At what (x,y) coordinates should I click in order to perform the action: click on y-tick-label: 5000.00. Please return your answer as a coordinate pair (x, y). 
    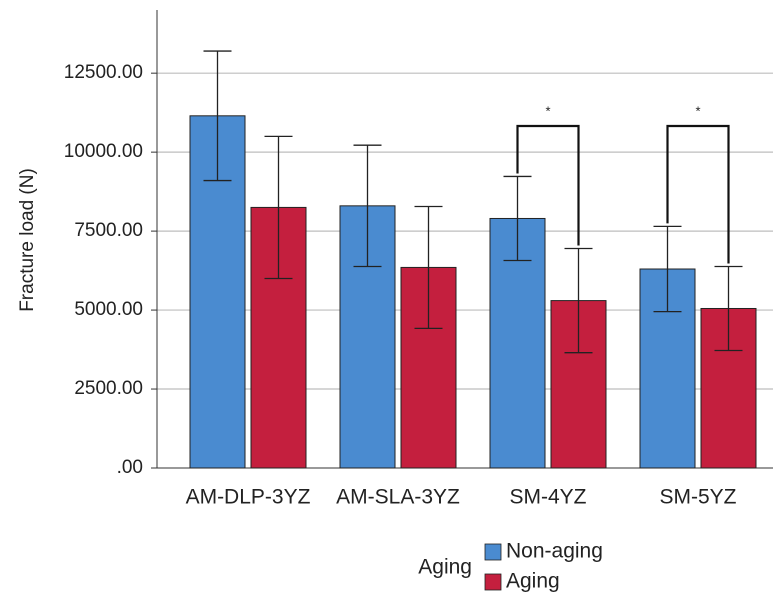
    Looking at the image, I should click on (108, 309).